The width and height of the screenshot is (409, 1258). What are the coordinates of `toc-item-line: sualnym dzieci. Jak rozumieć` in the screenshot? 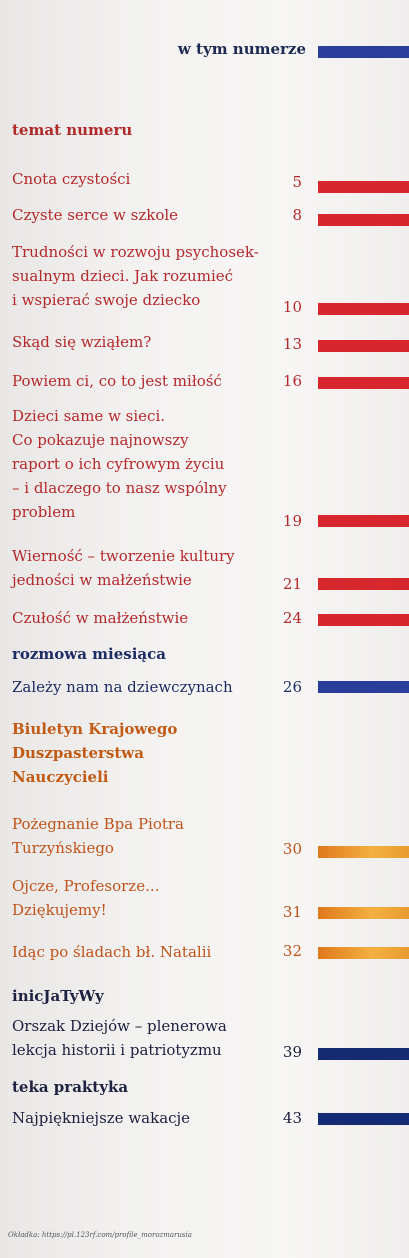 It's located at (123, 276).